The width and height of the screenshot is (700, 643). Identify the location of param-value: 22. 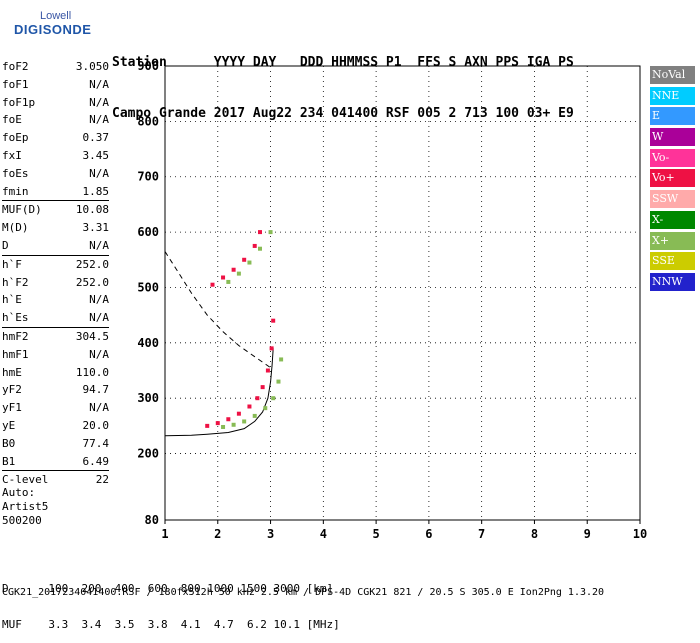
(102, 480).